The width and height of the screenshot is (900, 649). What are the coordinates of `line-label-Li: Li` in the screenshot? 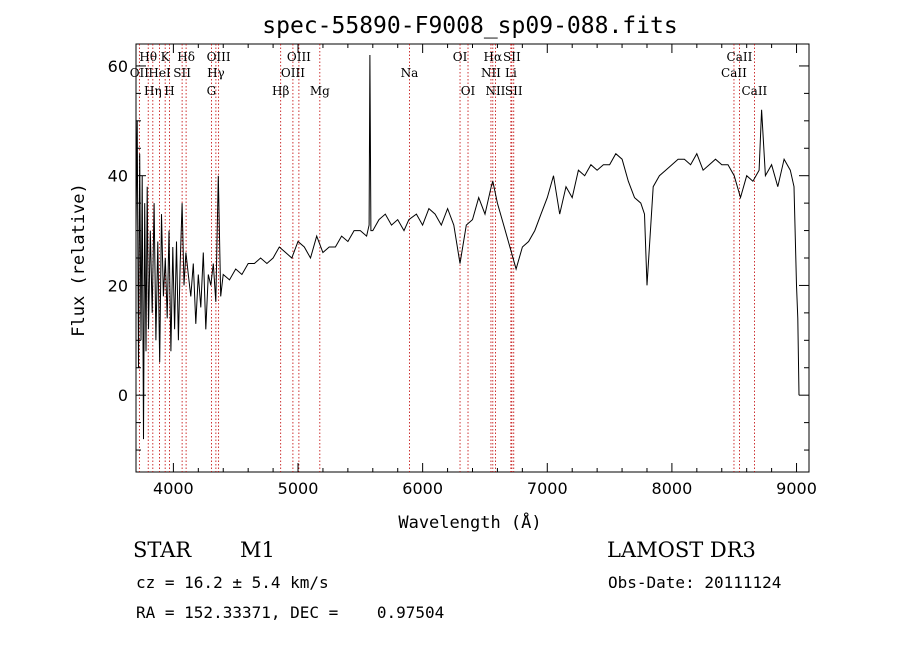 It's located at (511, 73).